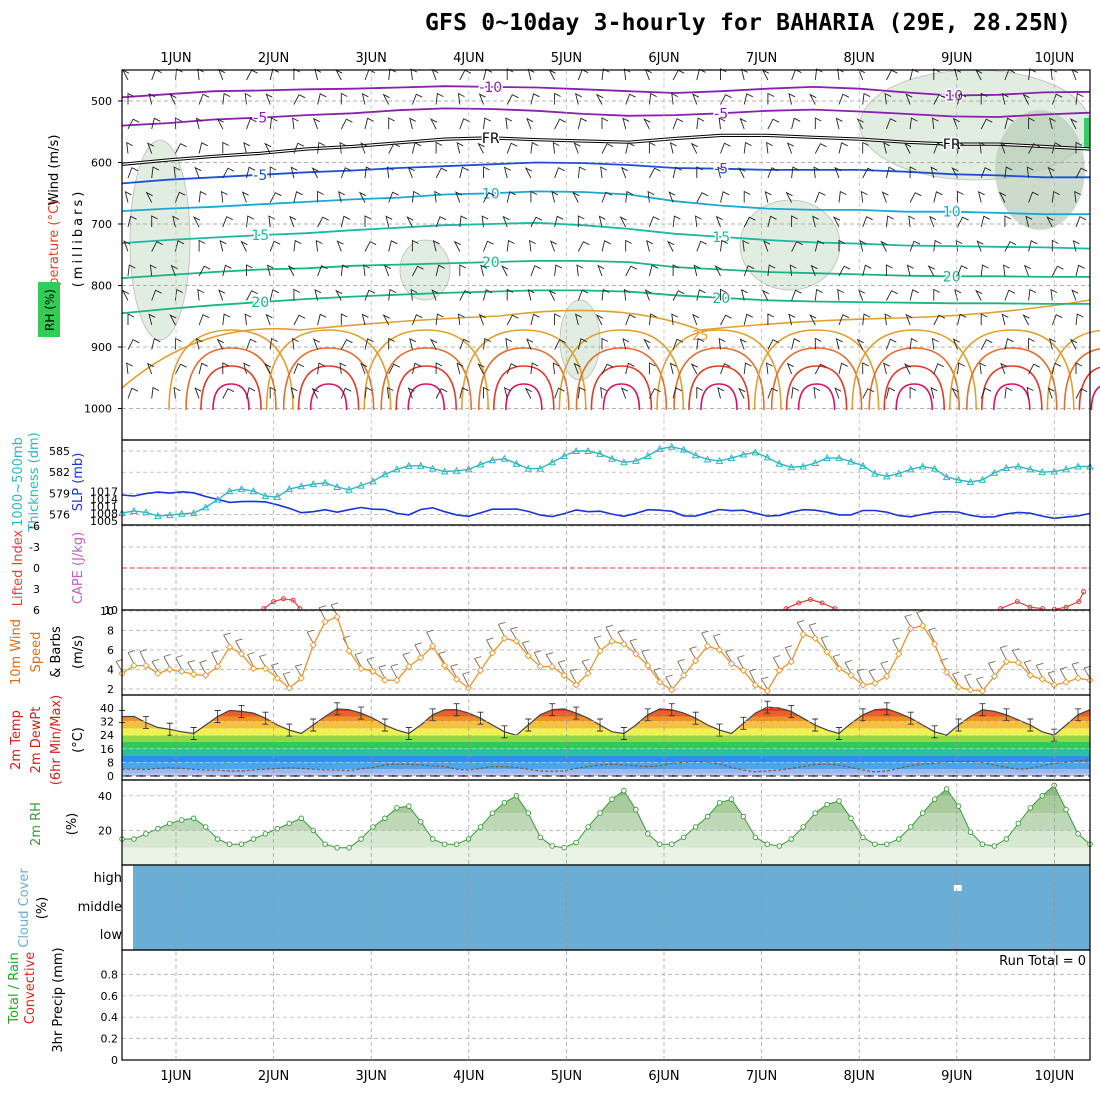 This screenshot has height=1100, width=1100. I want to click on slp-tick-label: 1008, so click(104, 514).